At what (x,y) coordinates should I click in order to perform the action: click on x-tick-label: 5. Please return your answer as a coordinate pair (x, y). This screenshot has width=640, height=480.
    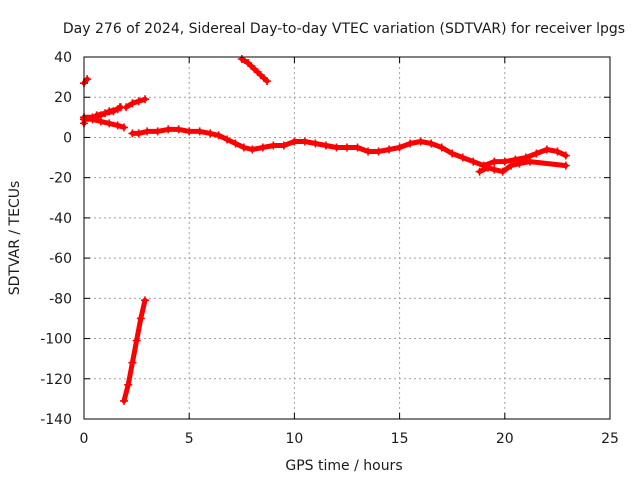
    Looking at the image, I should click on (189, 439).